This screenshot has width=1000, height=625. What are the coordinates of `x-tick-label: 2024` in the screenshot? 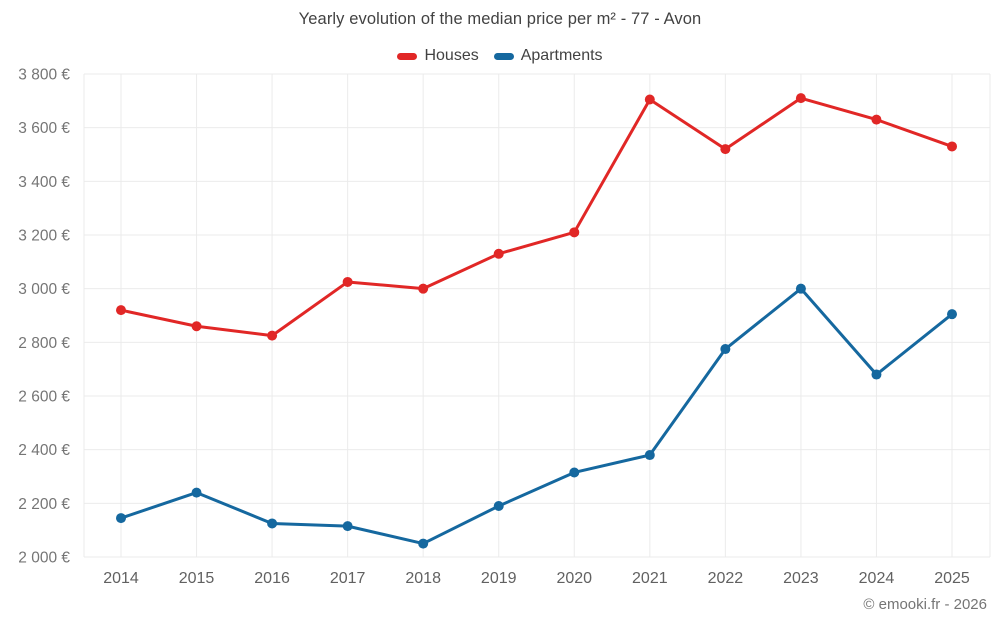 It's located at (877, 578).